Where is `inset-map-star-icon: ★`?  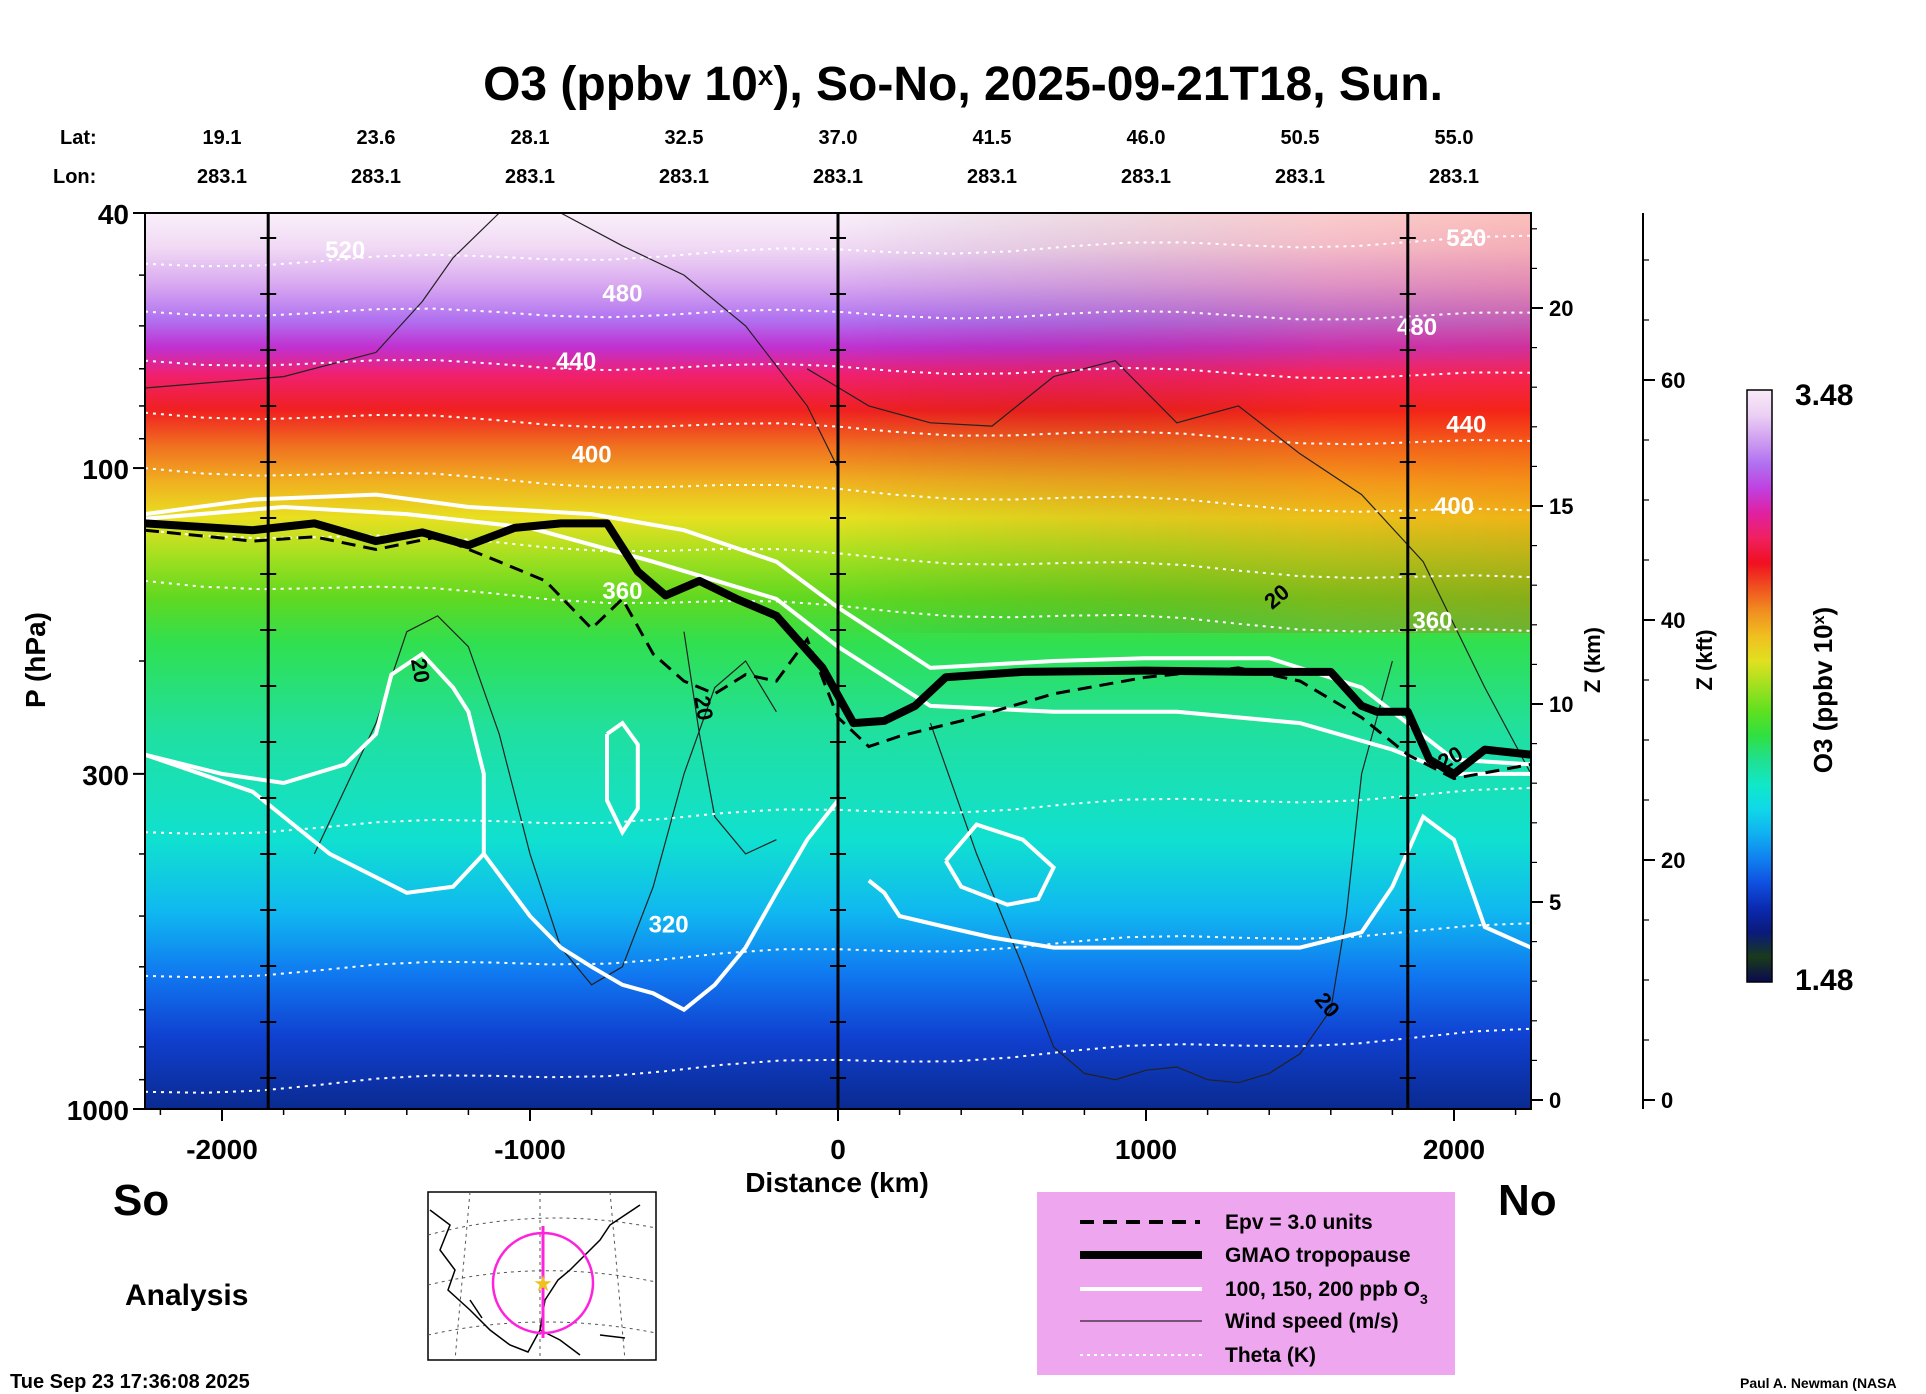
inset-map-star-icon: ★ is located at coordinates (543, 1284).